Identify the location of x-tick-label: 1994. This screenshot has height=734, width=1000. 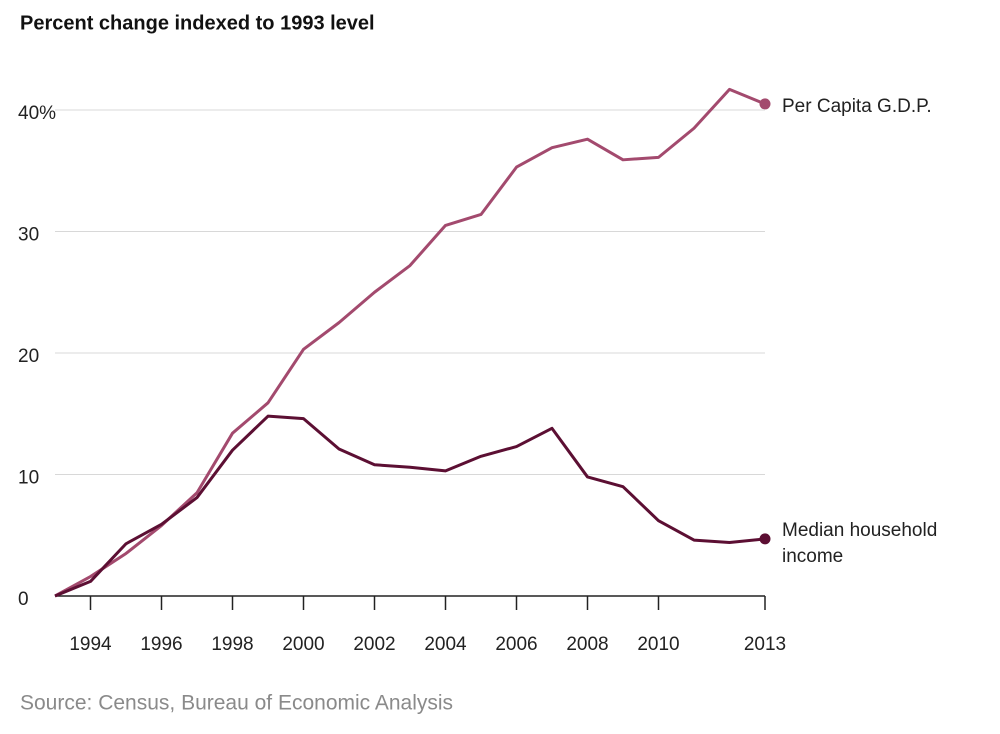
(90, 644).